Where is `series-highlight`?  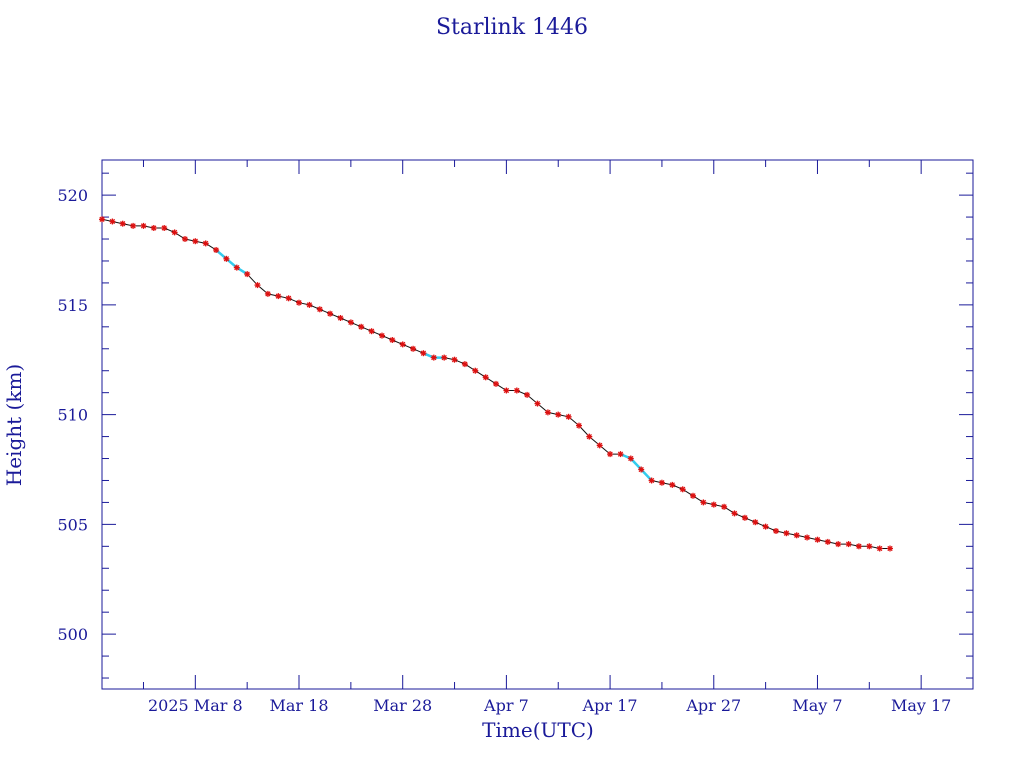
series-highlight is located at coordinates (231, 262).